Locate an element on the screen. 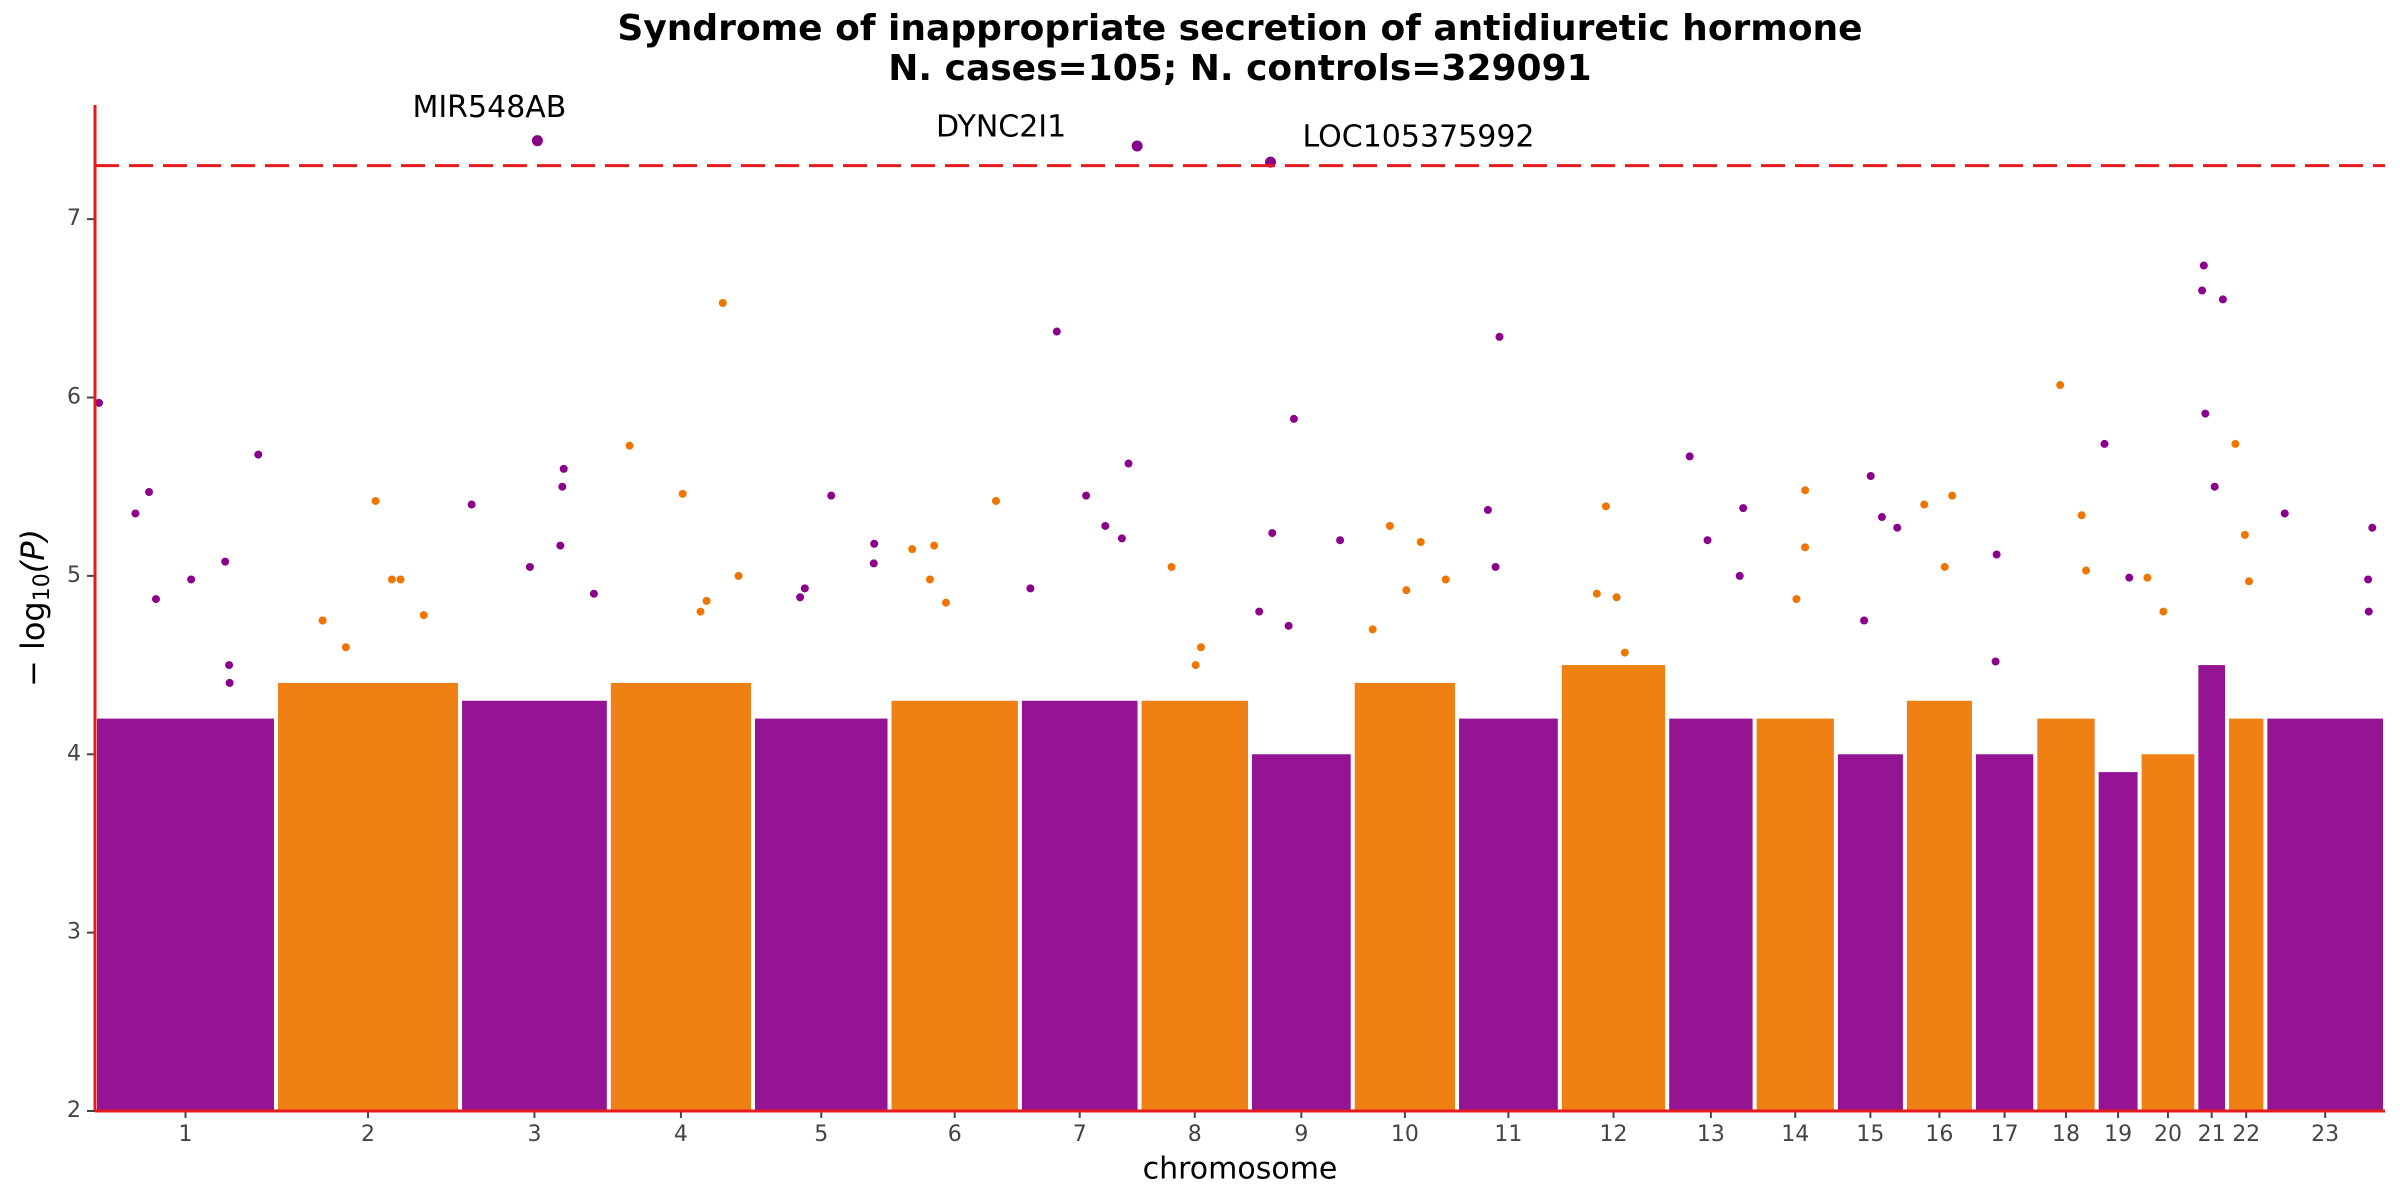  x-tick-label: 1 is located at coordinates (185, 1134).